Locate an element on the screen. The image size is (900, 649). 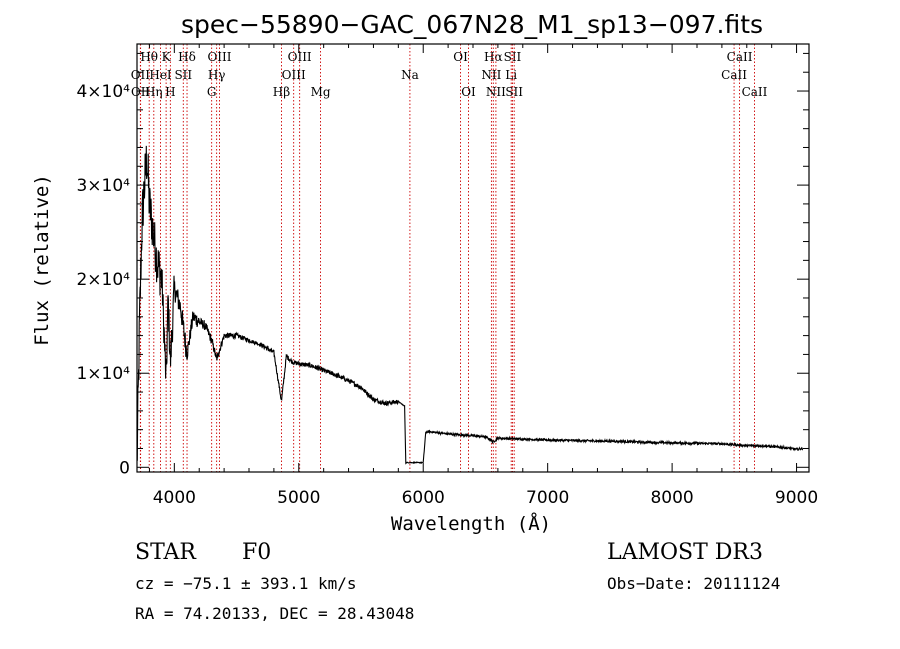
x-axis-label: Wavelength (Å) is located at coordinates (471, 523).